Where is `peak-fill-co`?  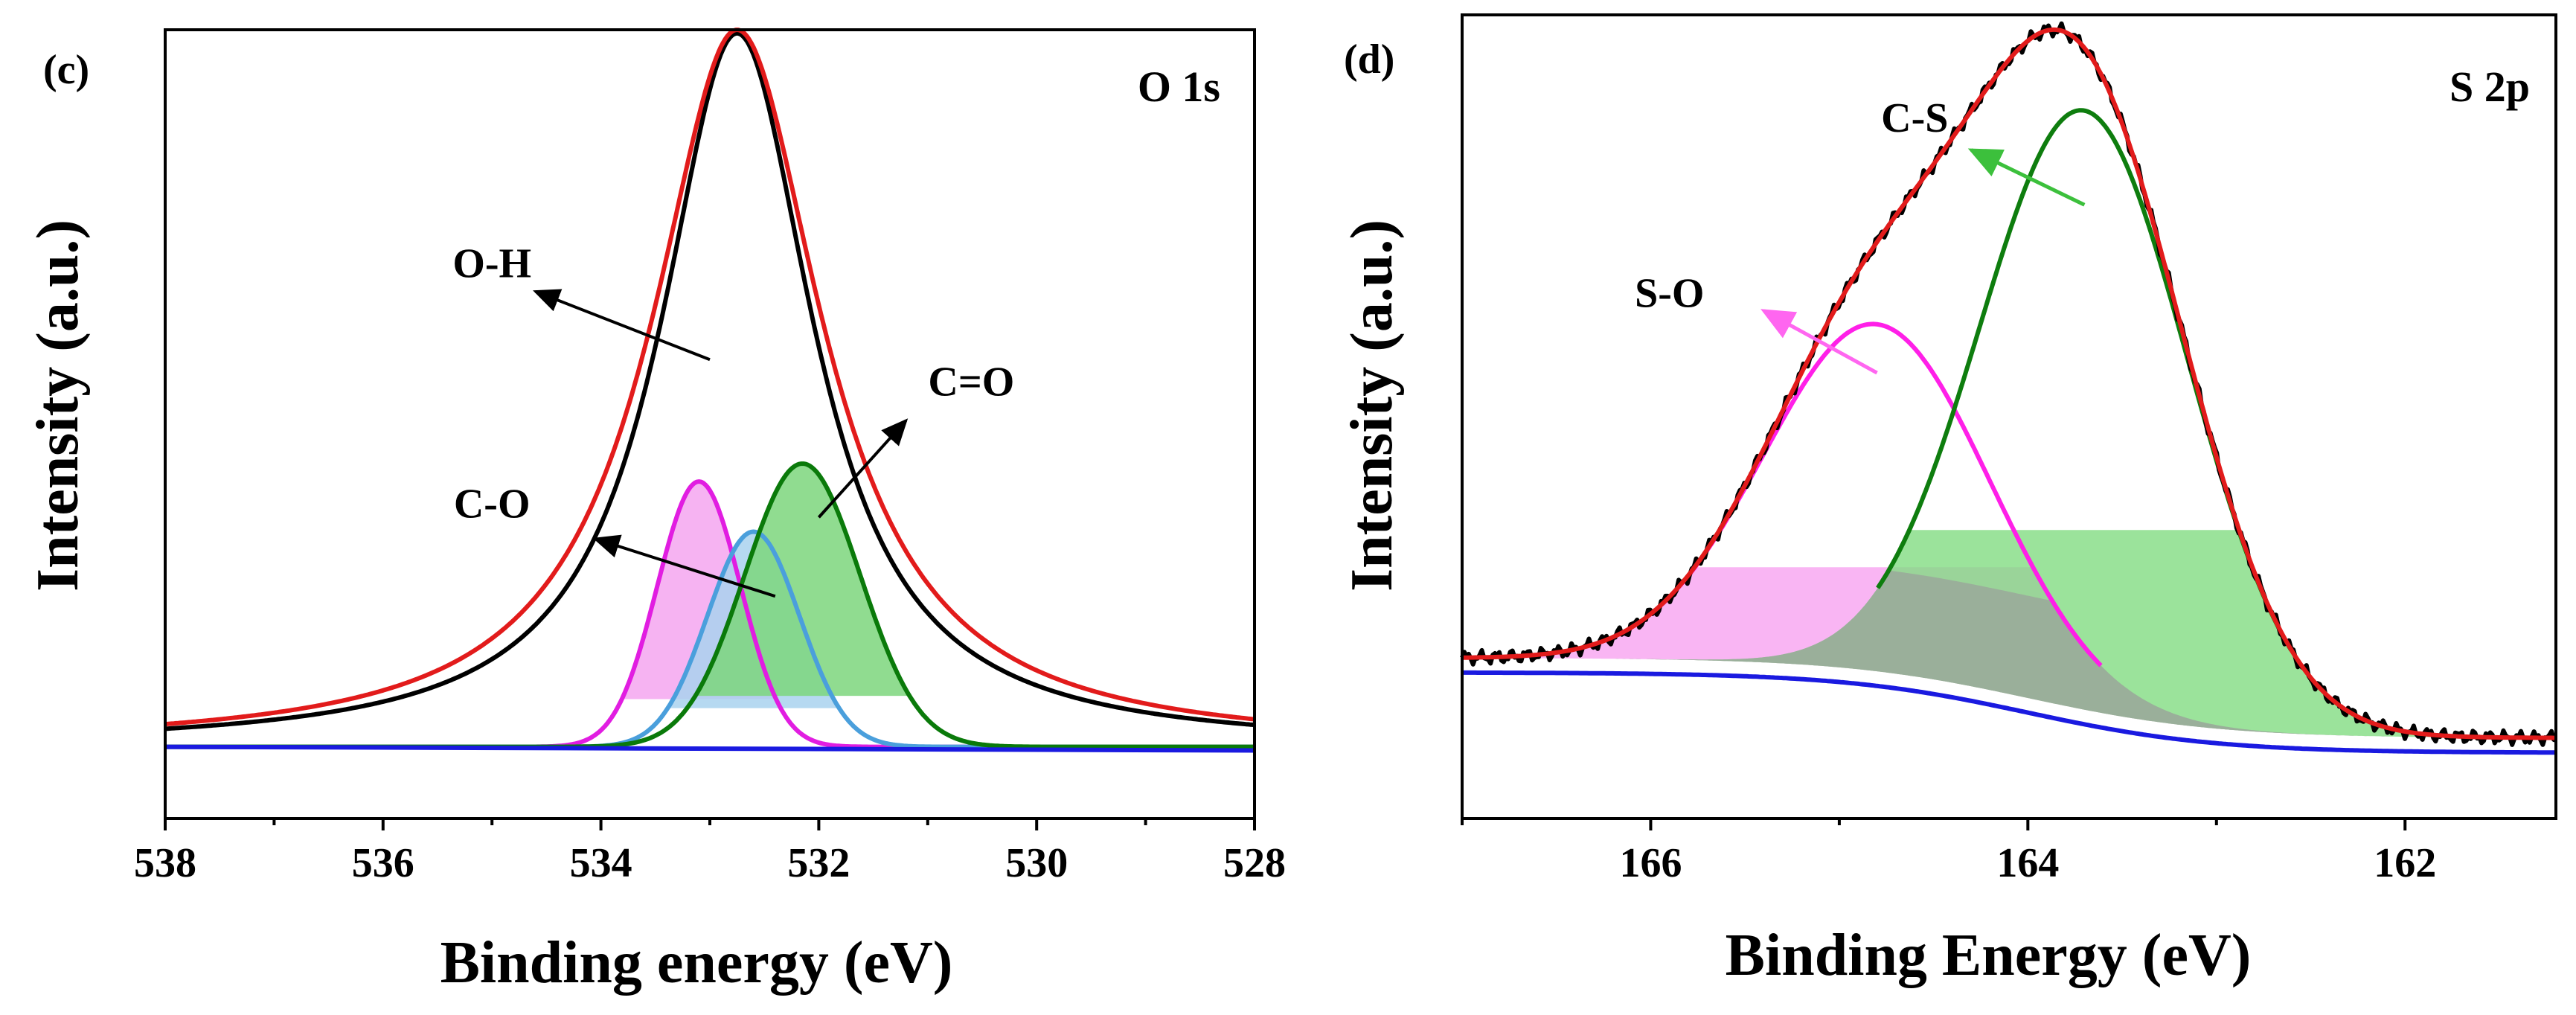
peak-fill-co is located at coordinates (802, 580).